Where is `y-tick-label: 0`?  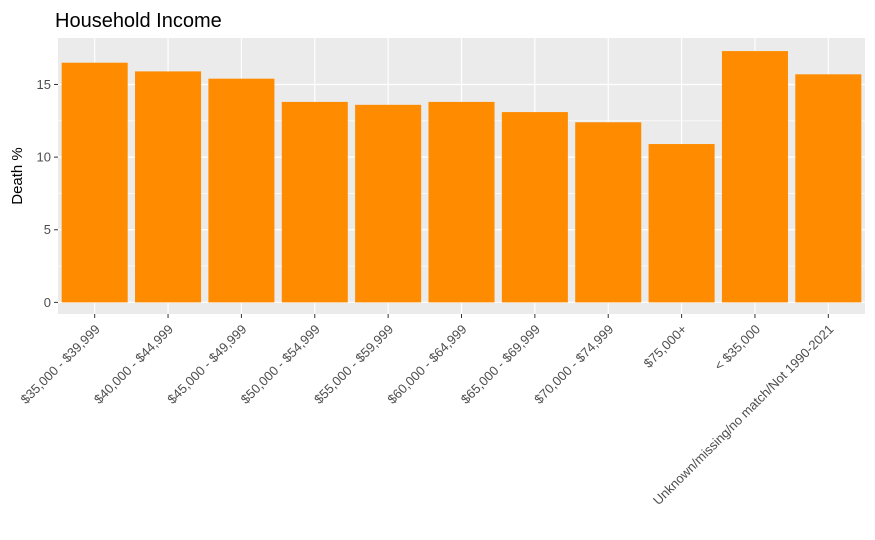
y-tick-label: 0 is located at coordinates (47, 302).